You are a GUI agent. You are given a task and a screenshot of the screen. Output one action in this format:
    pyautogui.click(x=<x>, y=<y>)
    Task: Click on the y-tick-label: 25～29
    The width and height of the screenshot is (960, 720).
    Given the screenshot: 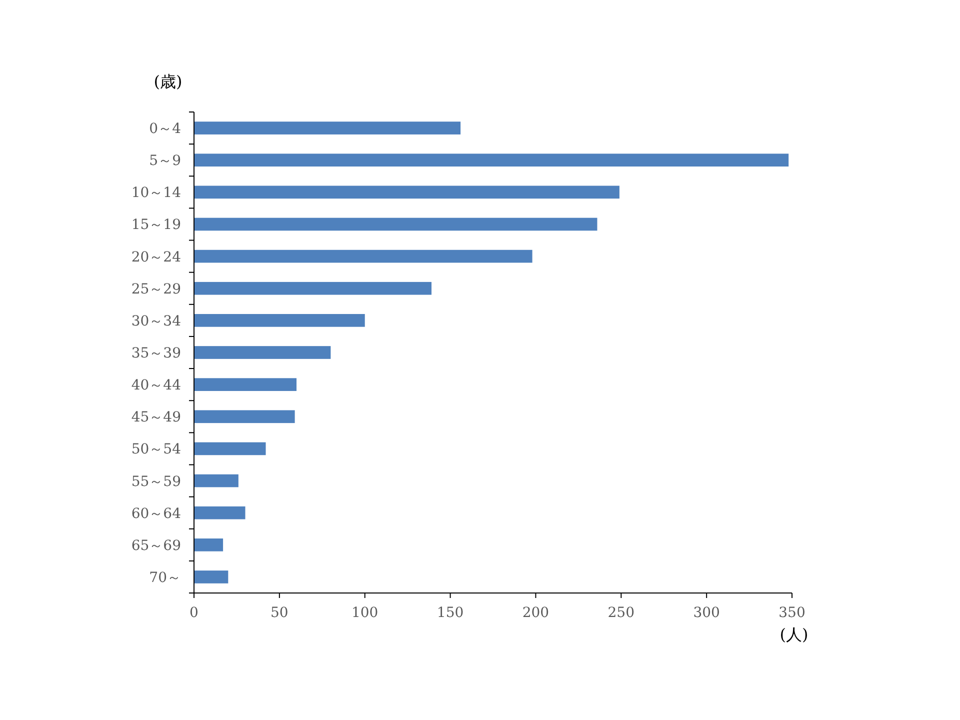 What is the action you would take?
    pyautogui.click(x=156, y=289)
    